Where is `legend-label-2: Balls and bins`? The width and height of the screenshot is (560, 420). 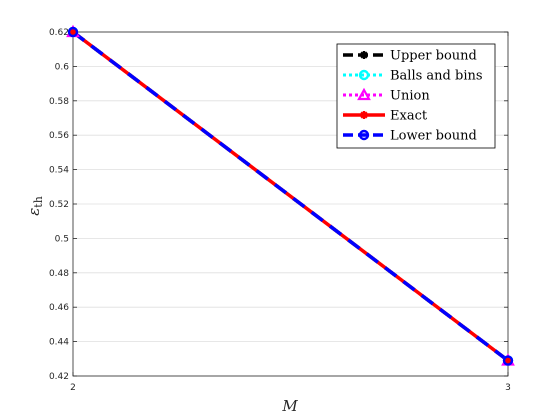 legend-label-2: Balls and bins is located at coordinates (436, 76).